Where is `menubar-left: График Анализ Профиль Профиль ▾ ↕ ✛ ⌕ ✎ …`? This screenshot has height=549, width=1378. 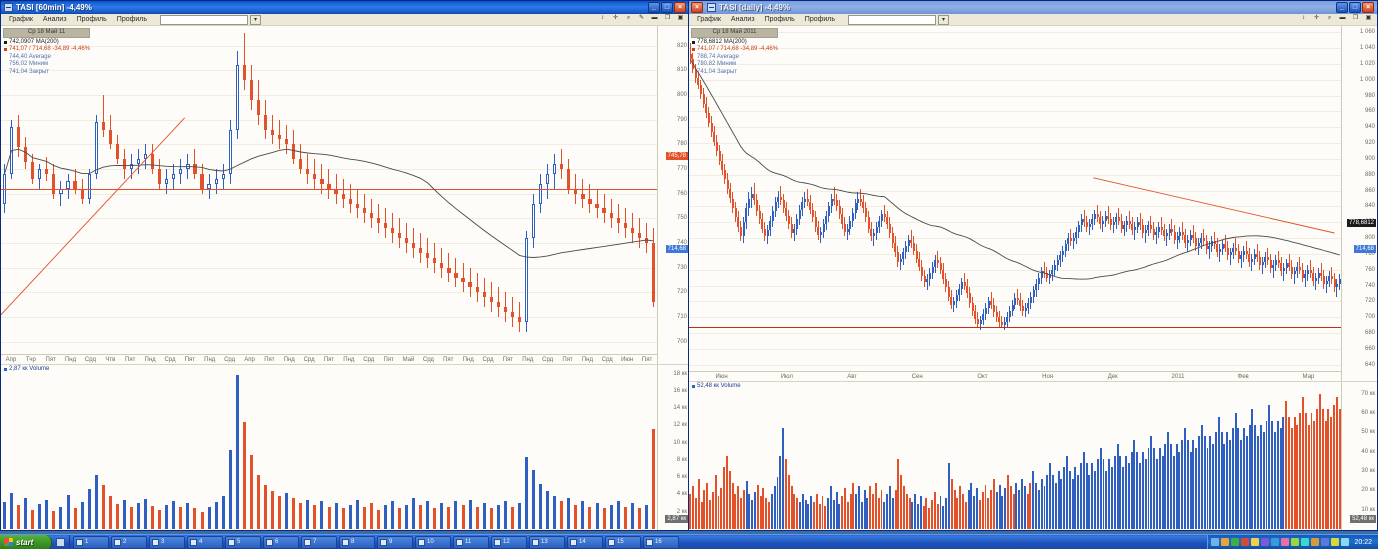
menubar-left: График Анализ Профиль Профиль ▾ ↕ ✛ ⌕ ✎ … is located at coordinates (345, 20).